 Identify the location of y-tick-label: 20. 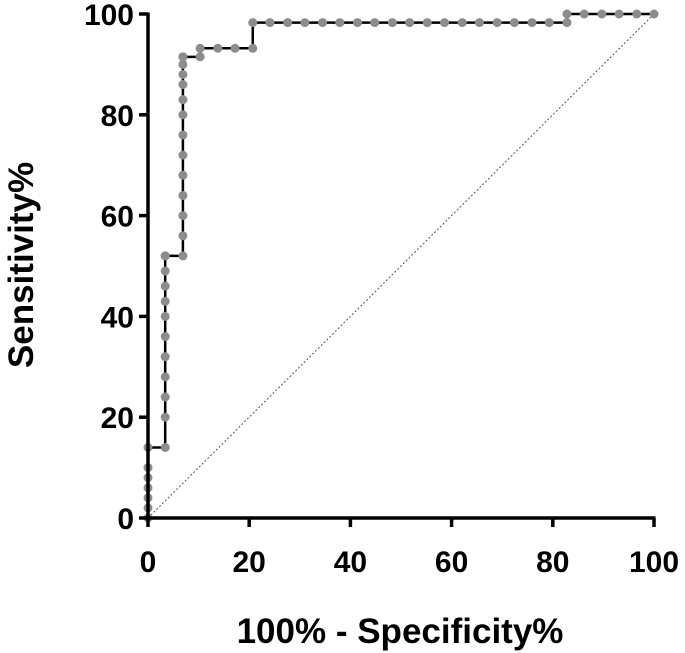
(117, 418).